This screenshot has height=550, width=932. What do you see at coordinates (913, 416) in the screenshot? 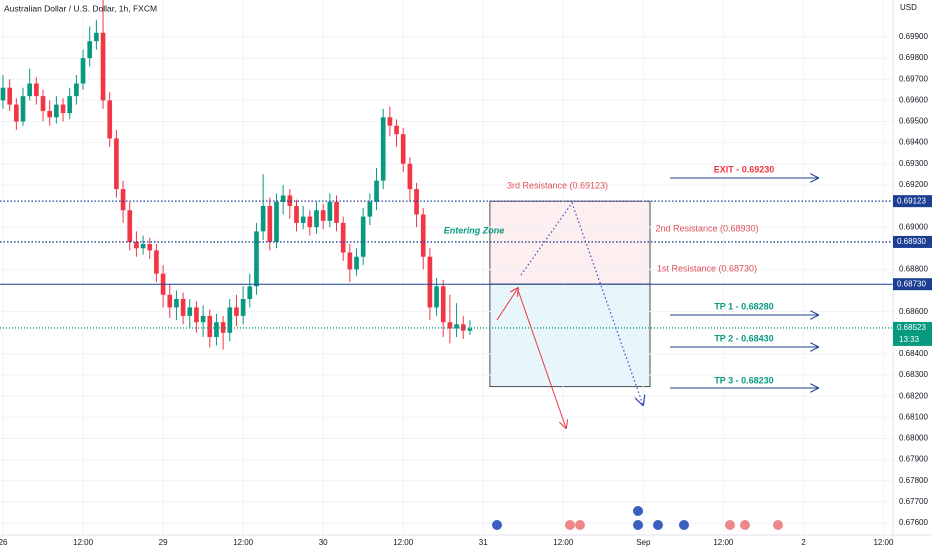
I see `y-tick-label: 0.68100` at bounding box center [913, 416].